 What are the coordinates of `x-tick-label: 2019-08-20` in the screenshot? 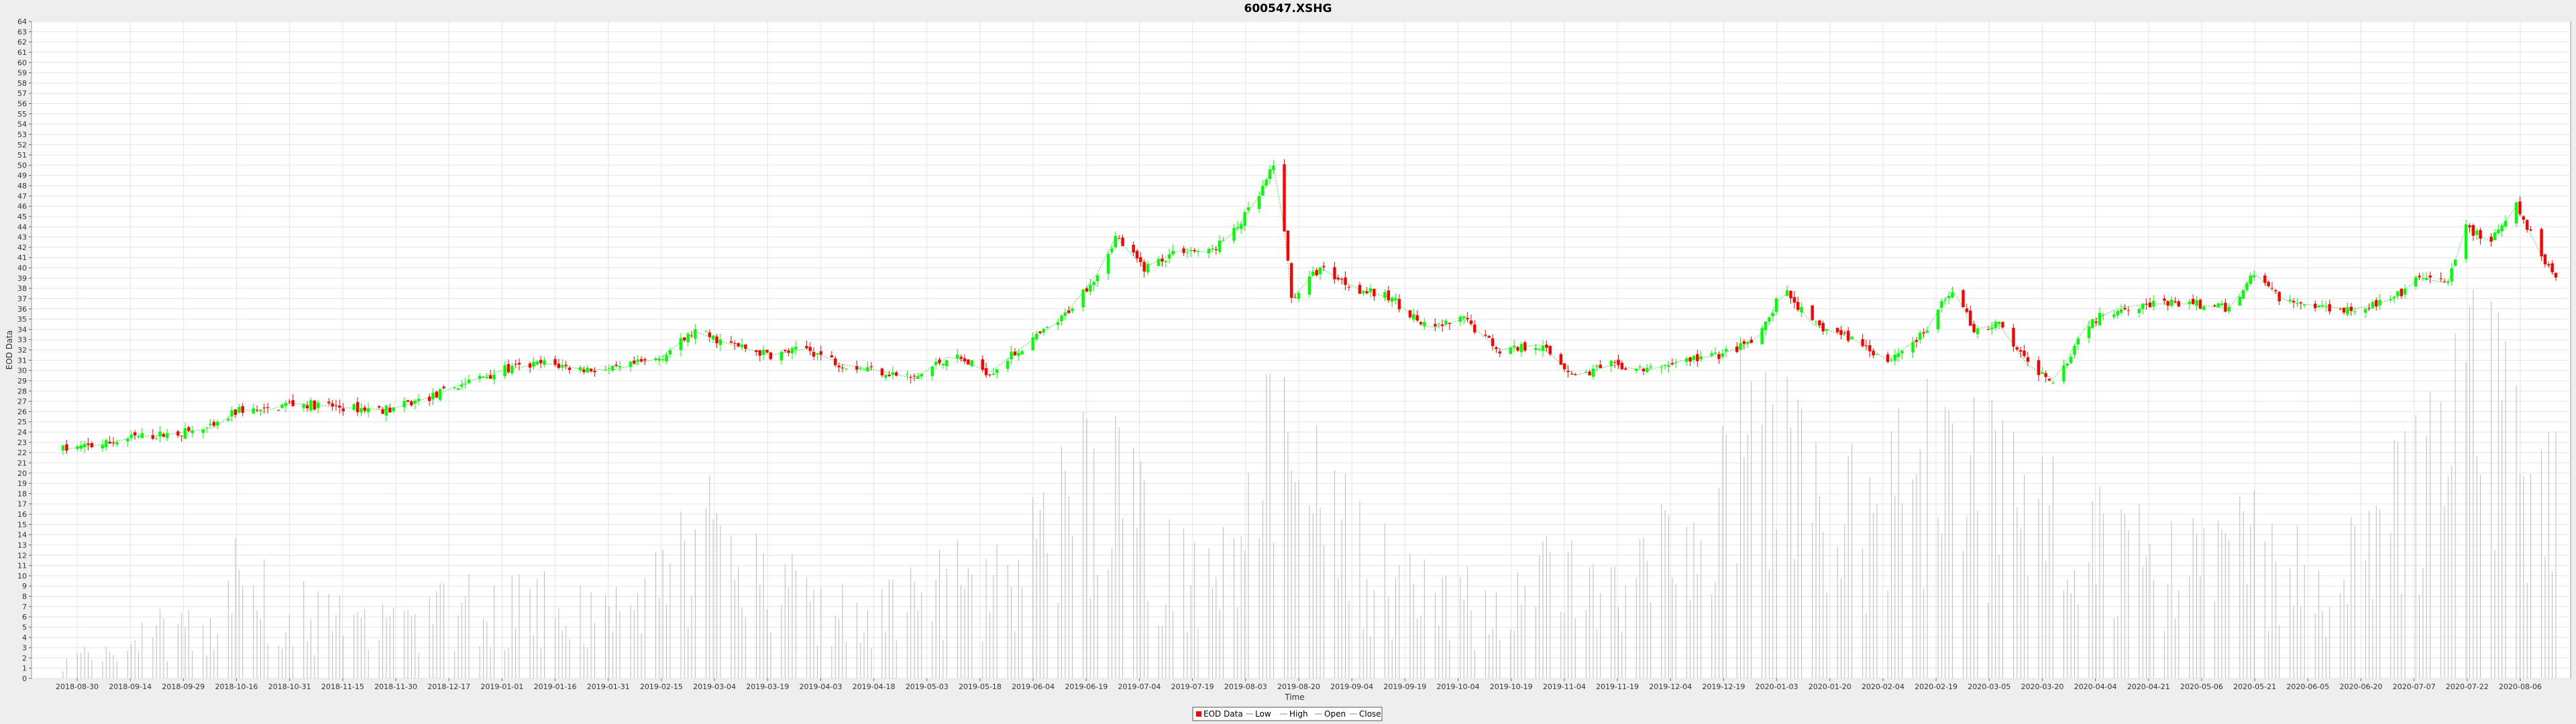 It's located at (1298, 686).